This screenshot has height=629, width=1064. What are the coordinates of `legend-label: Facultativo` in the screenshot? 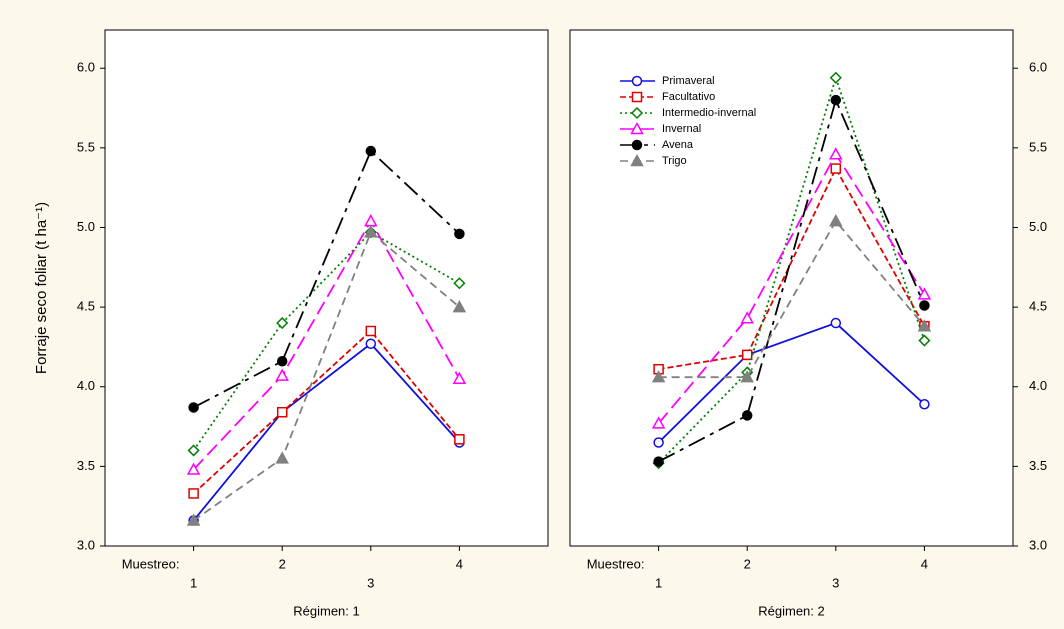 It's located at (688, 97).